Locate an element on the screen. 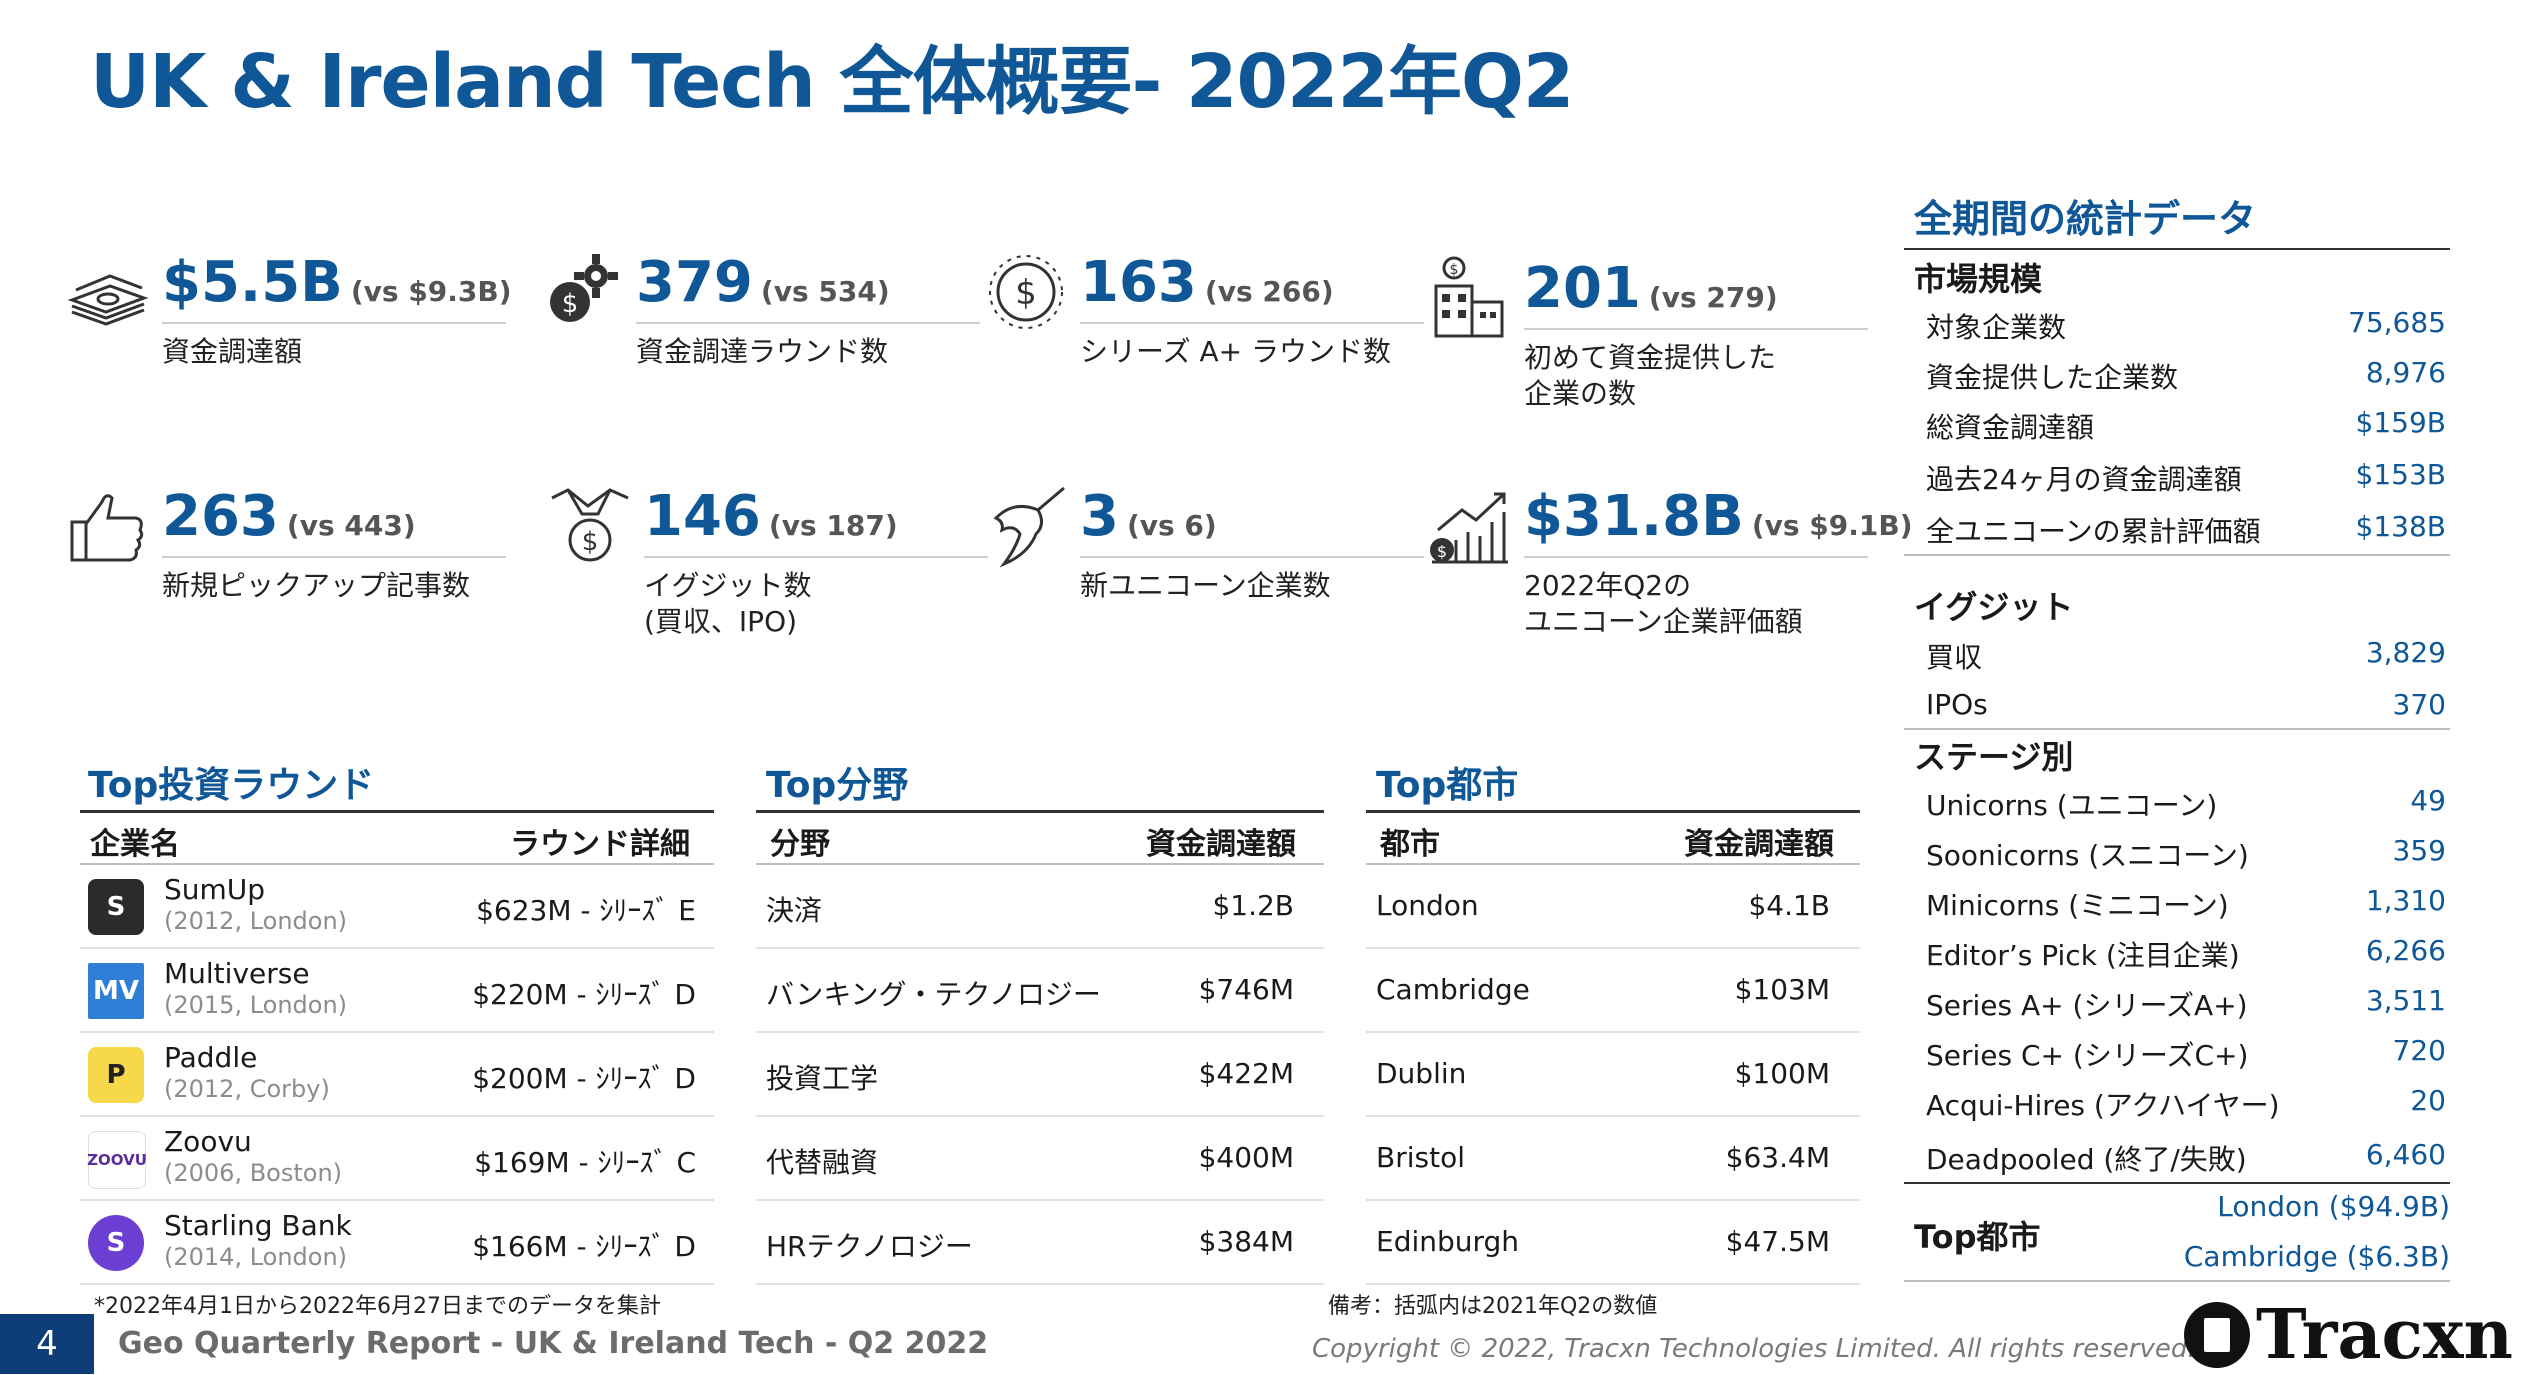  stat-card-rounds: $ 379 (vs 534) 資金調達ラウンド数 is located at coordinates (760, 325).